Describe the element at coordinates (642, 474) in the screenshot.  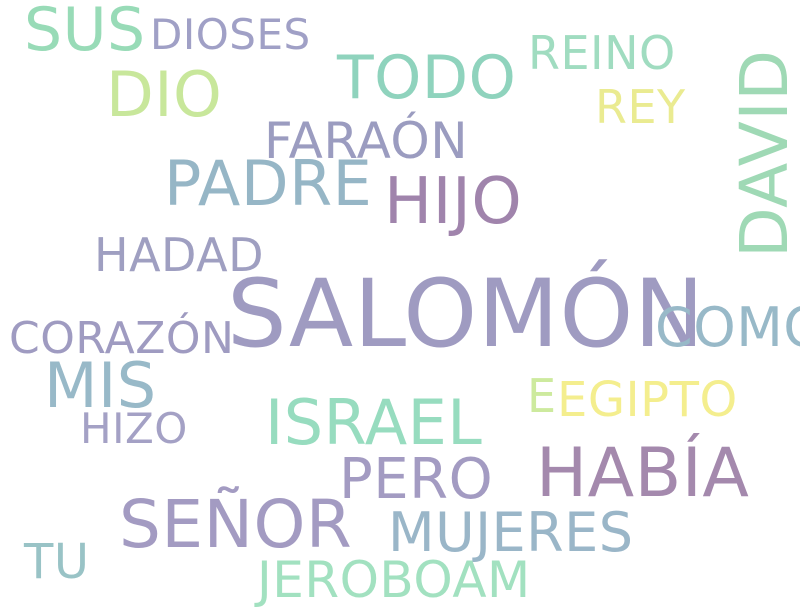
I see `word-habia: HABÍA` at that location.